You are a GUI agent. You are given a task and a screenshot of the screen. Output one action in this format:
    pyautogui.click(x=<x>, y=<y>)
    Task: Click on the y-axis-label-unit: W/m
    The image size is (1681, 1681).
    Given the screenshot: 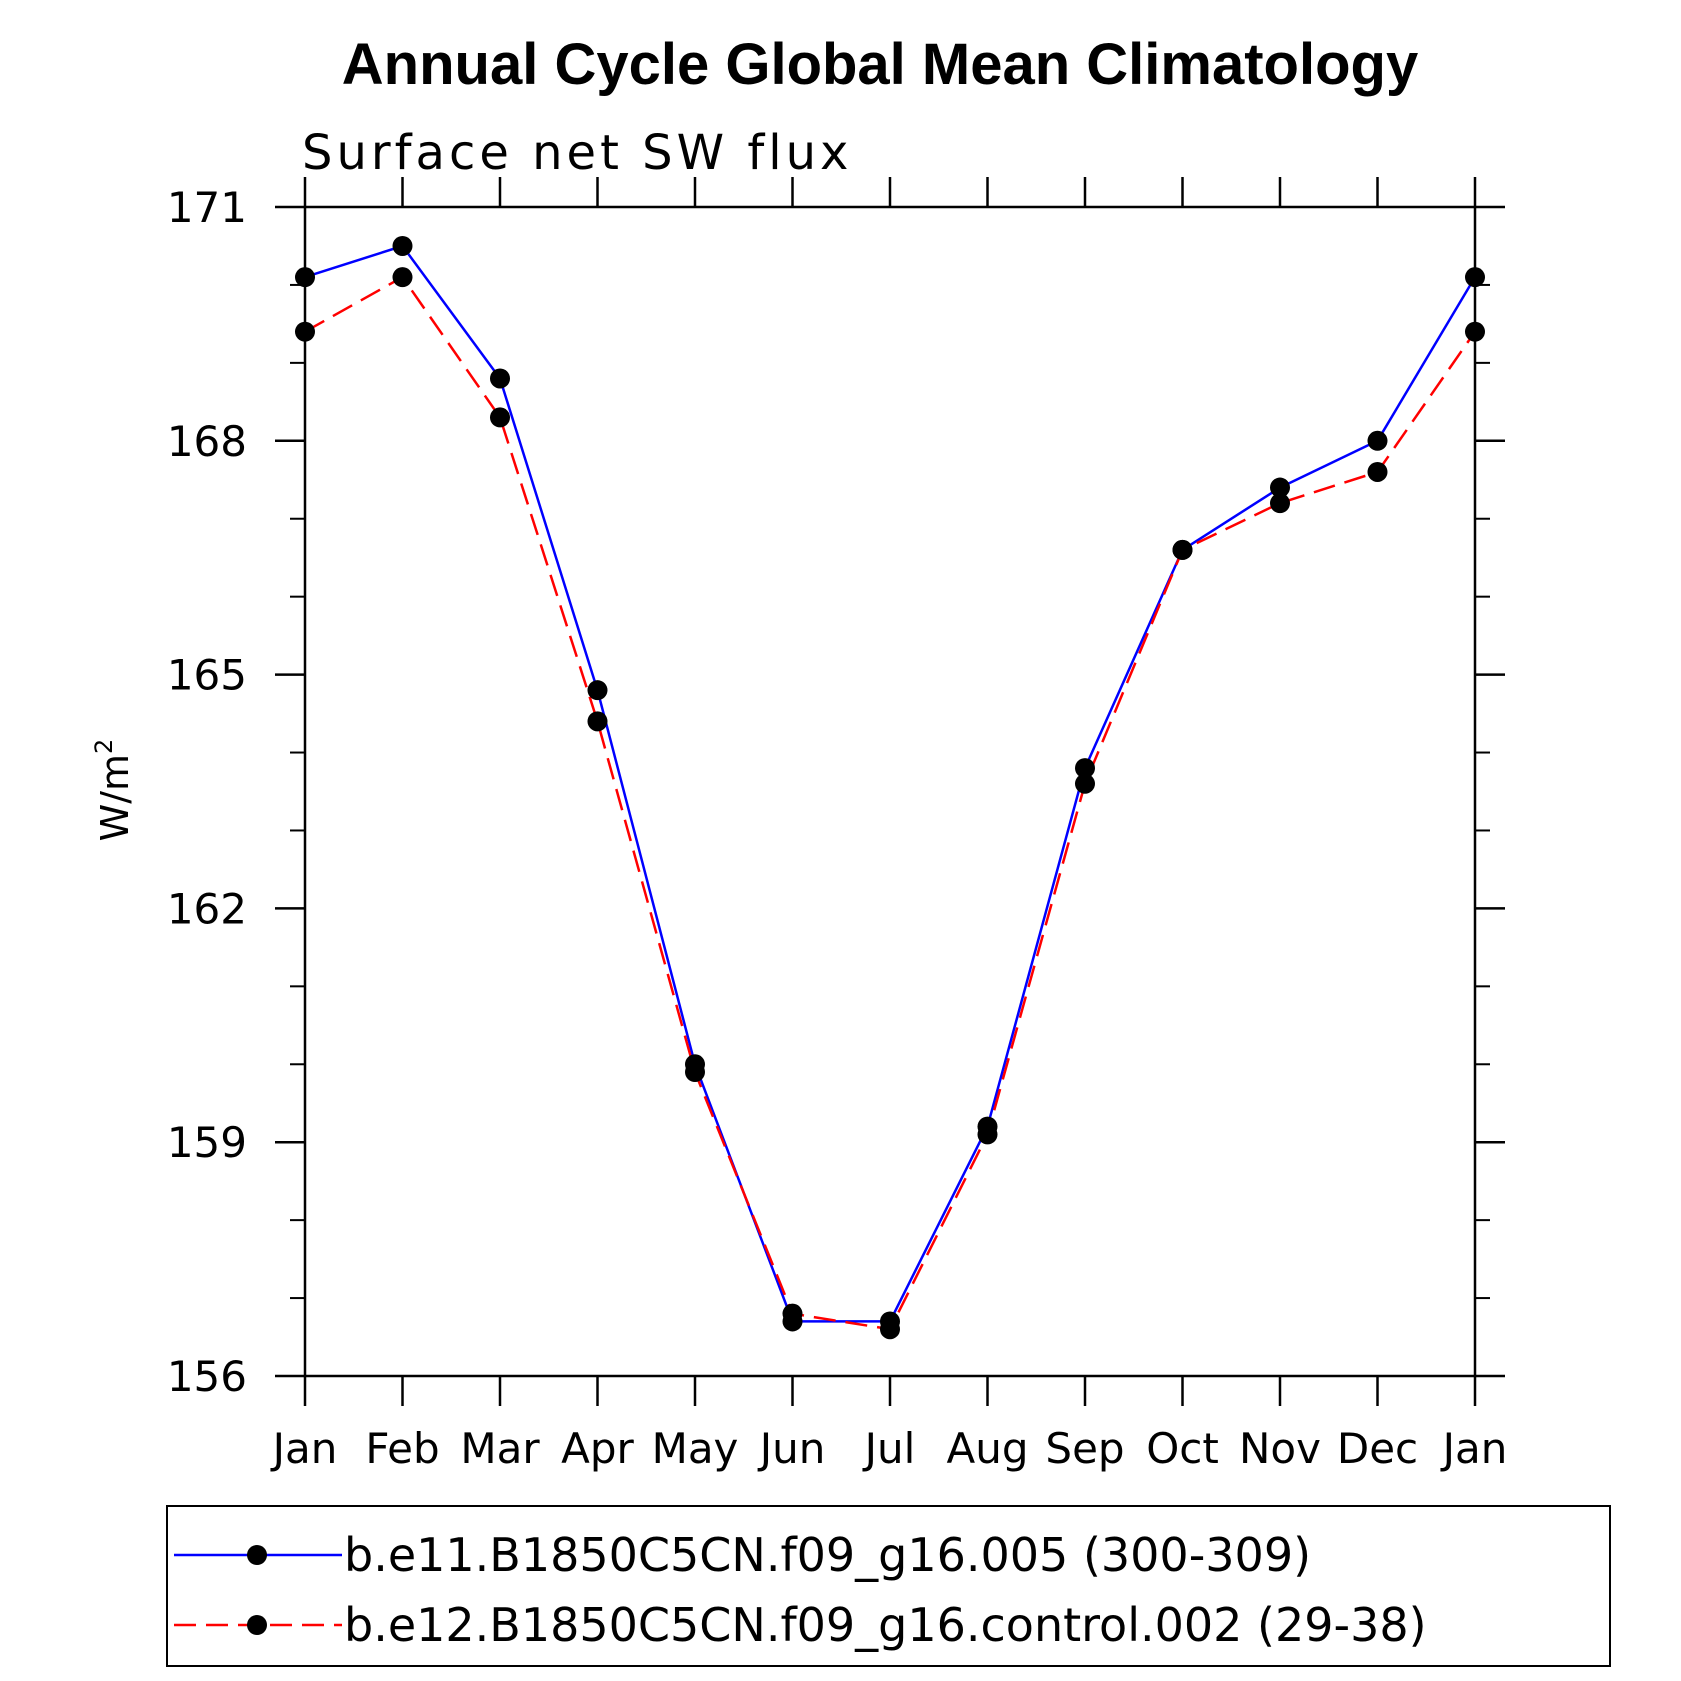 What is the action you would take?
    pyautogui.click(x=115, y=797)
    